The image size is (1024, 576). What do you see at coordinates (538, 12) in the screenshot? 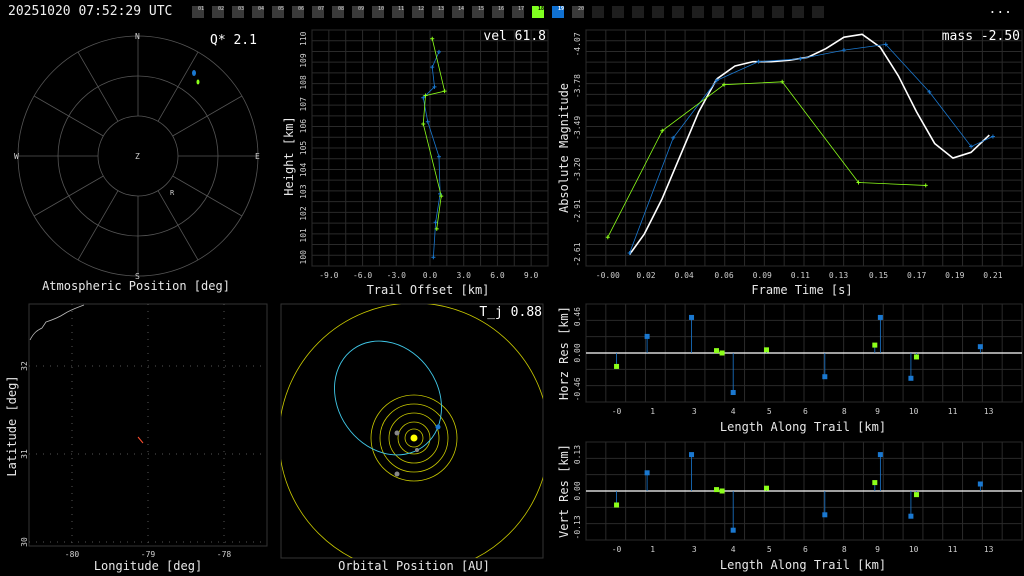
I see `frame-box-18: 18` at bounding box center [538, 12].